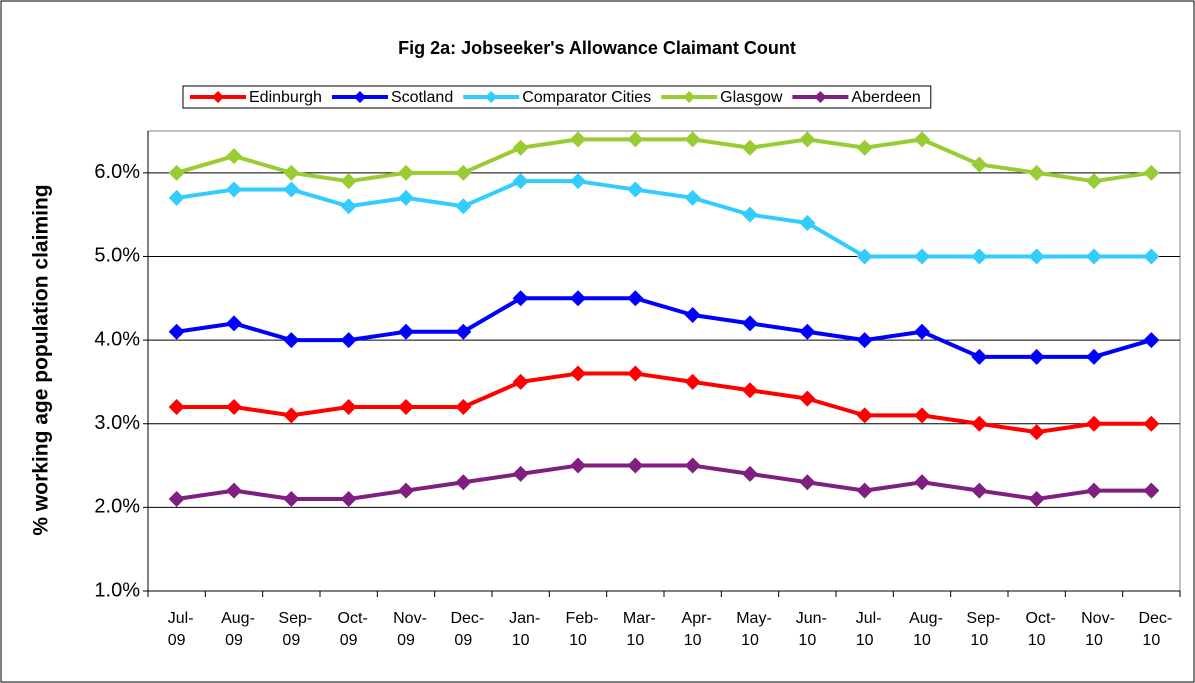 This screenshot has width=1195, height=683. What do you see at coordinates (751, 97) in the screenshot?
I see `legend-label: Glasgow` at bounding box center [751, 97].